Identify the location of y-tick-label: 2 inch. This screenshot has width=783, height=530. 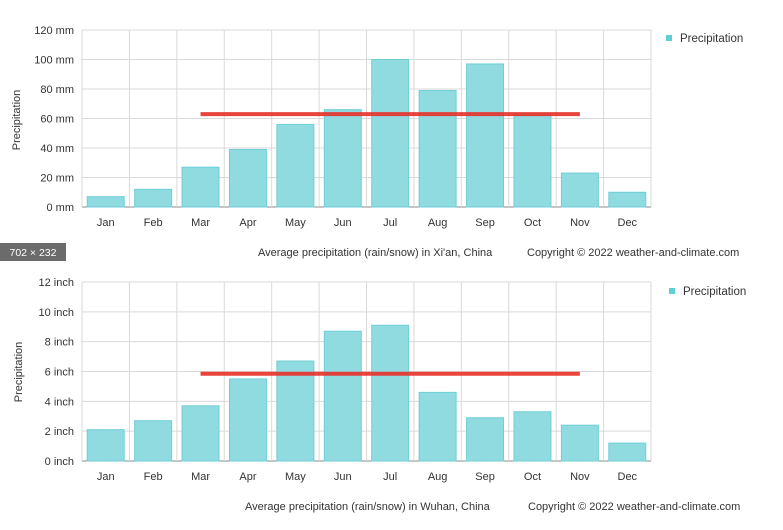
(59, 432).